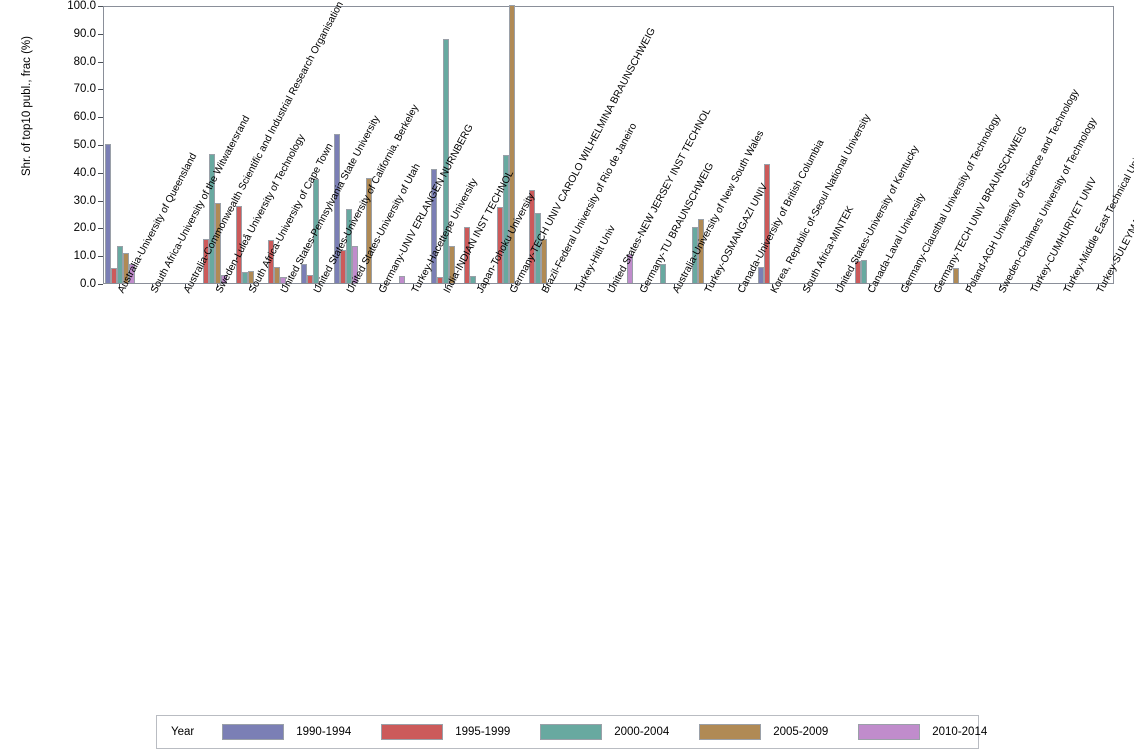  Describe the element at coordinates (604, 732) in the screenshot. I see `legend-entry: 2000-2004` at that location.